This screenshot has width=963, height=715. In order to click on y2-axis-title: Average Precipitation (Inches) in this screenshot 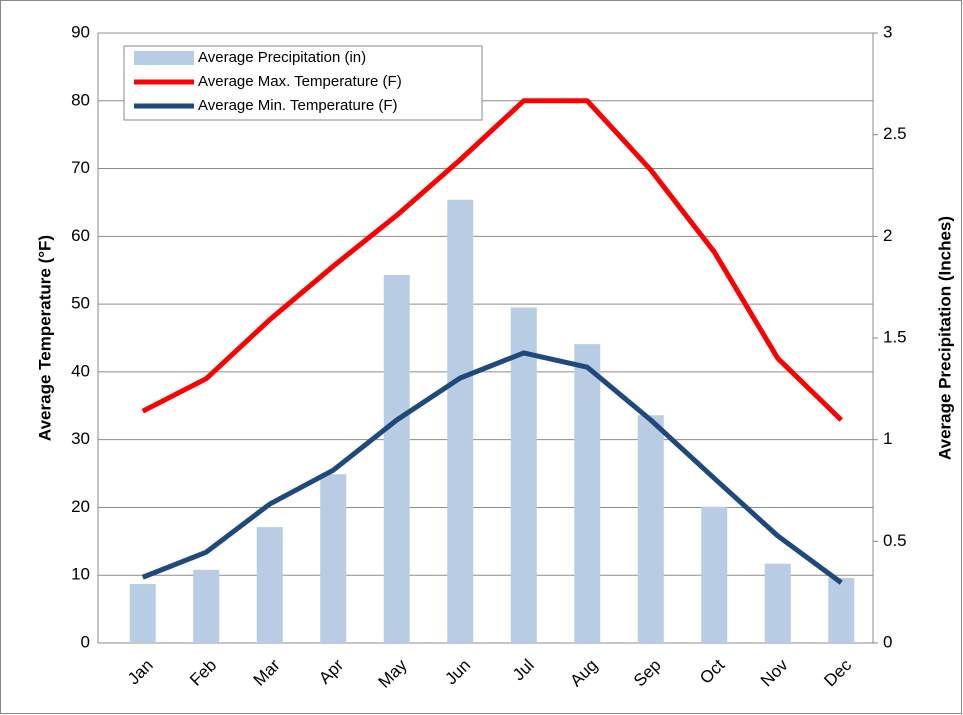, I will do `click(944, 338)`.